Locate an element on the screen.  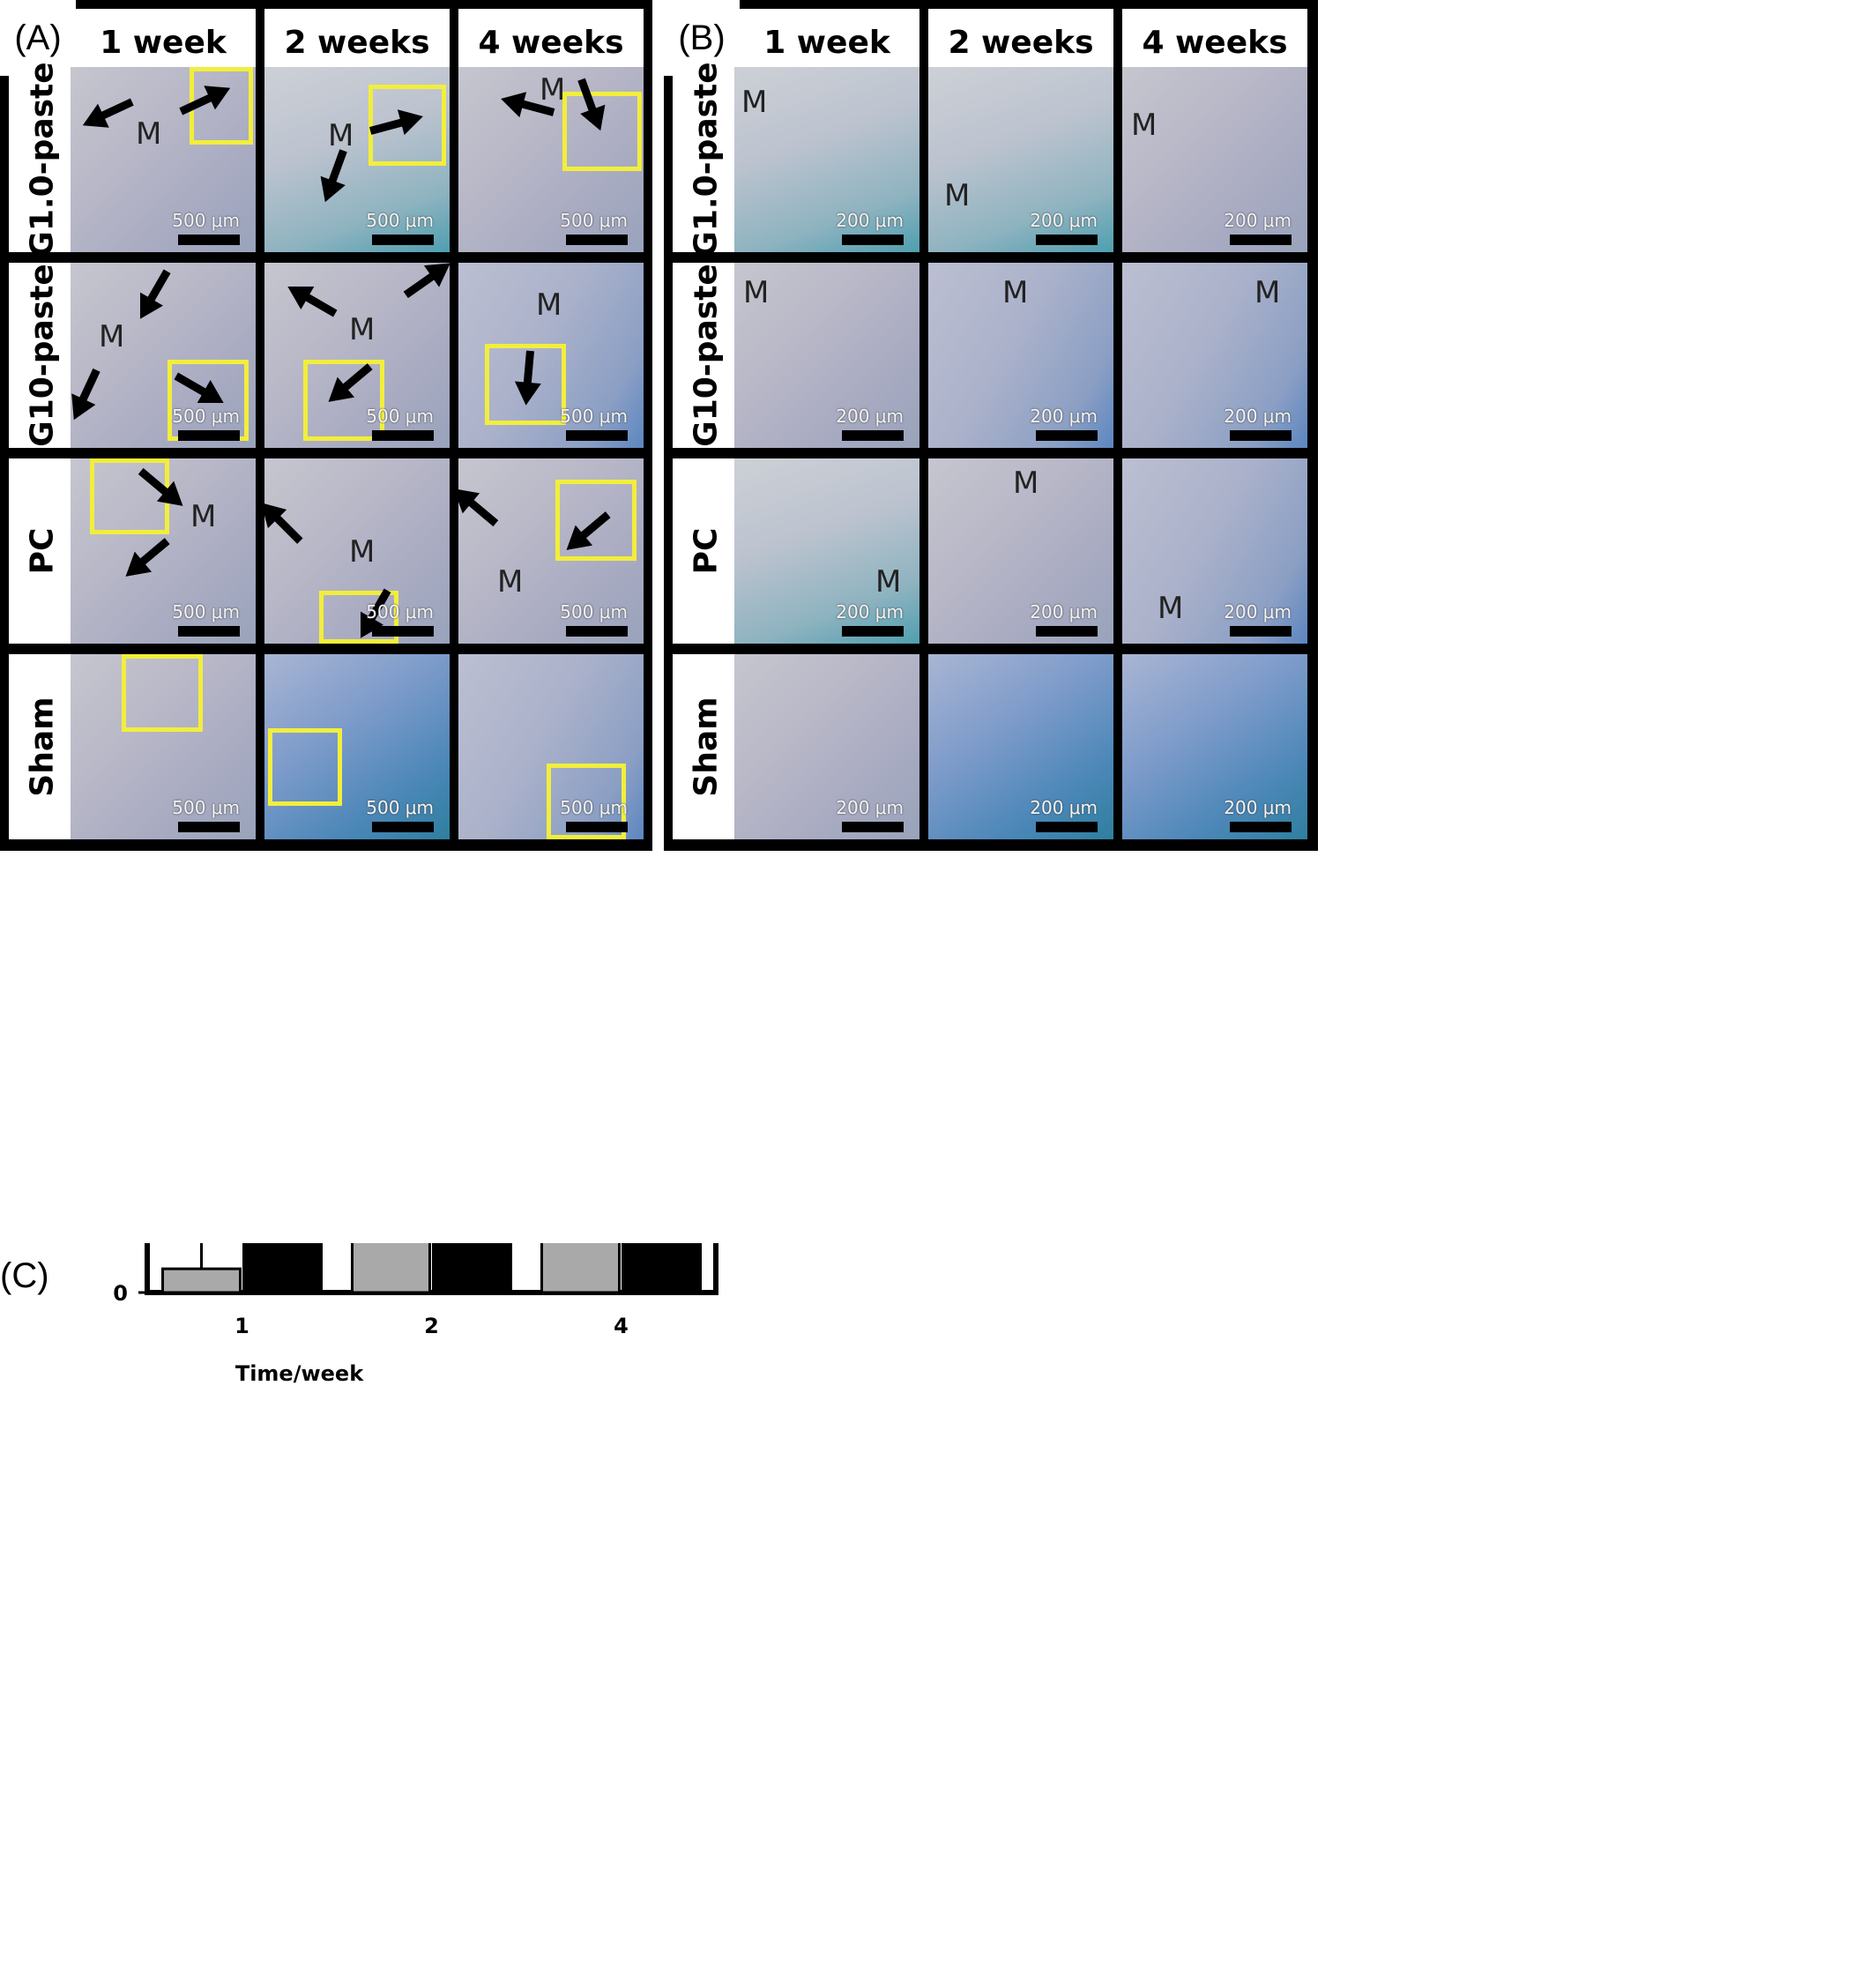
micrograph-b-g1-4weeks: M 200 μm is located at coordinates (1214, 159).